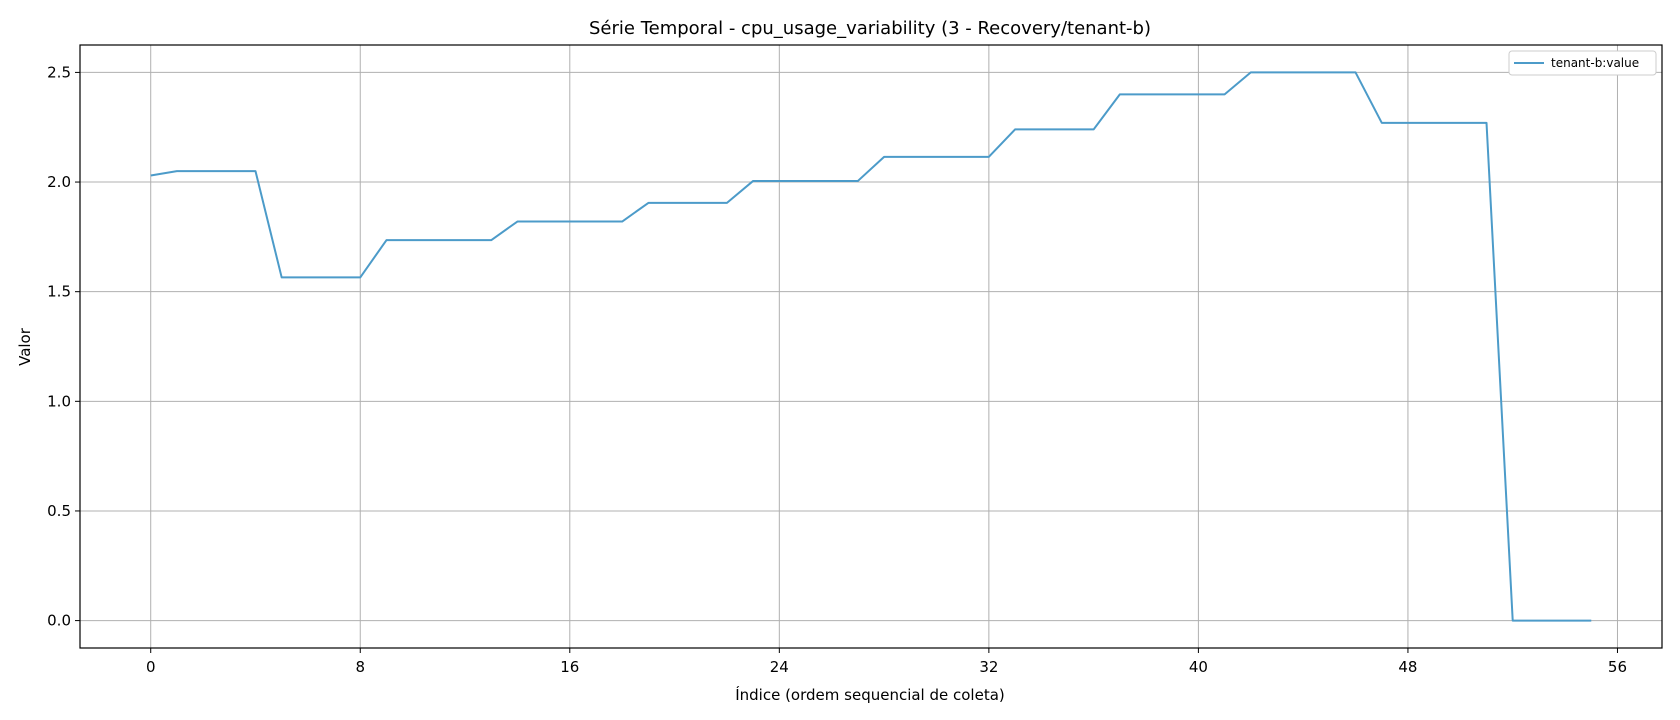 This screenshot has height=720, width=1680. Describe the element at coordinates (59, 72) in the screenshot. I see `y-tick-label: 2.5` at that location.